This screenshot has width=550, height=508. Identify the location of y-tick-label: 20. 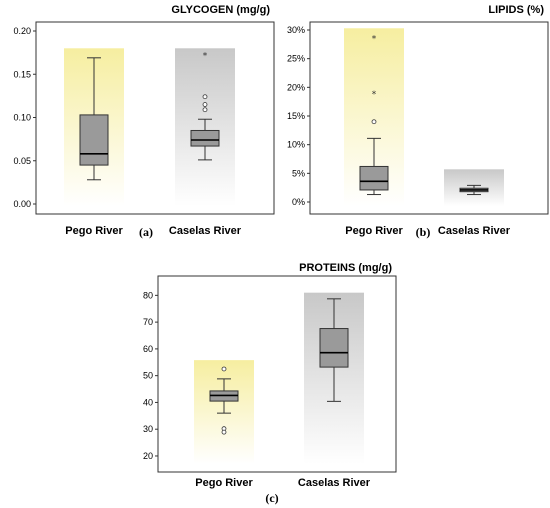
(148, 456).